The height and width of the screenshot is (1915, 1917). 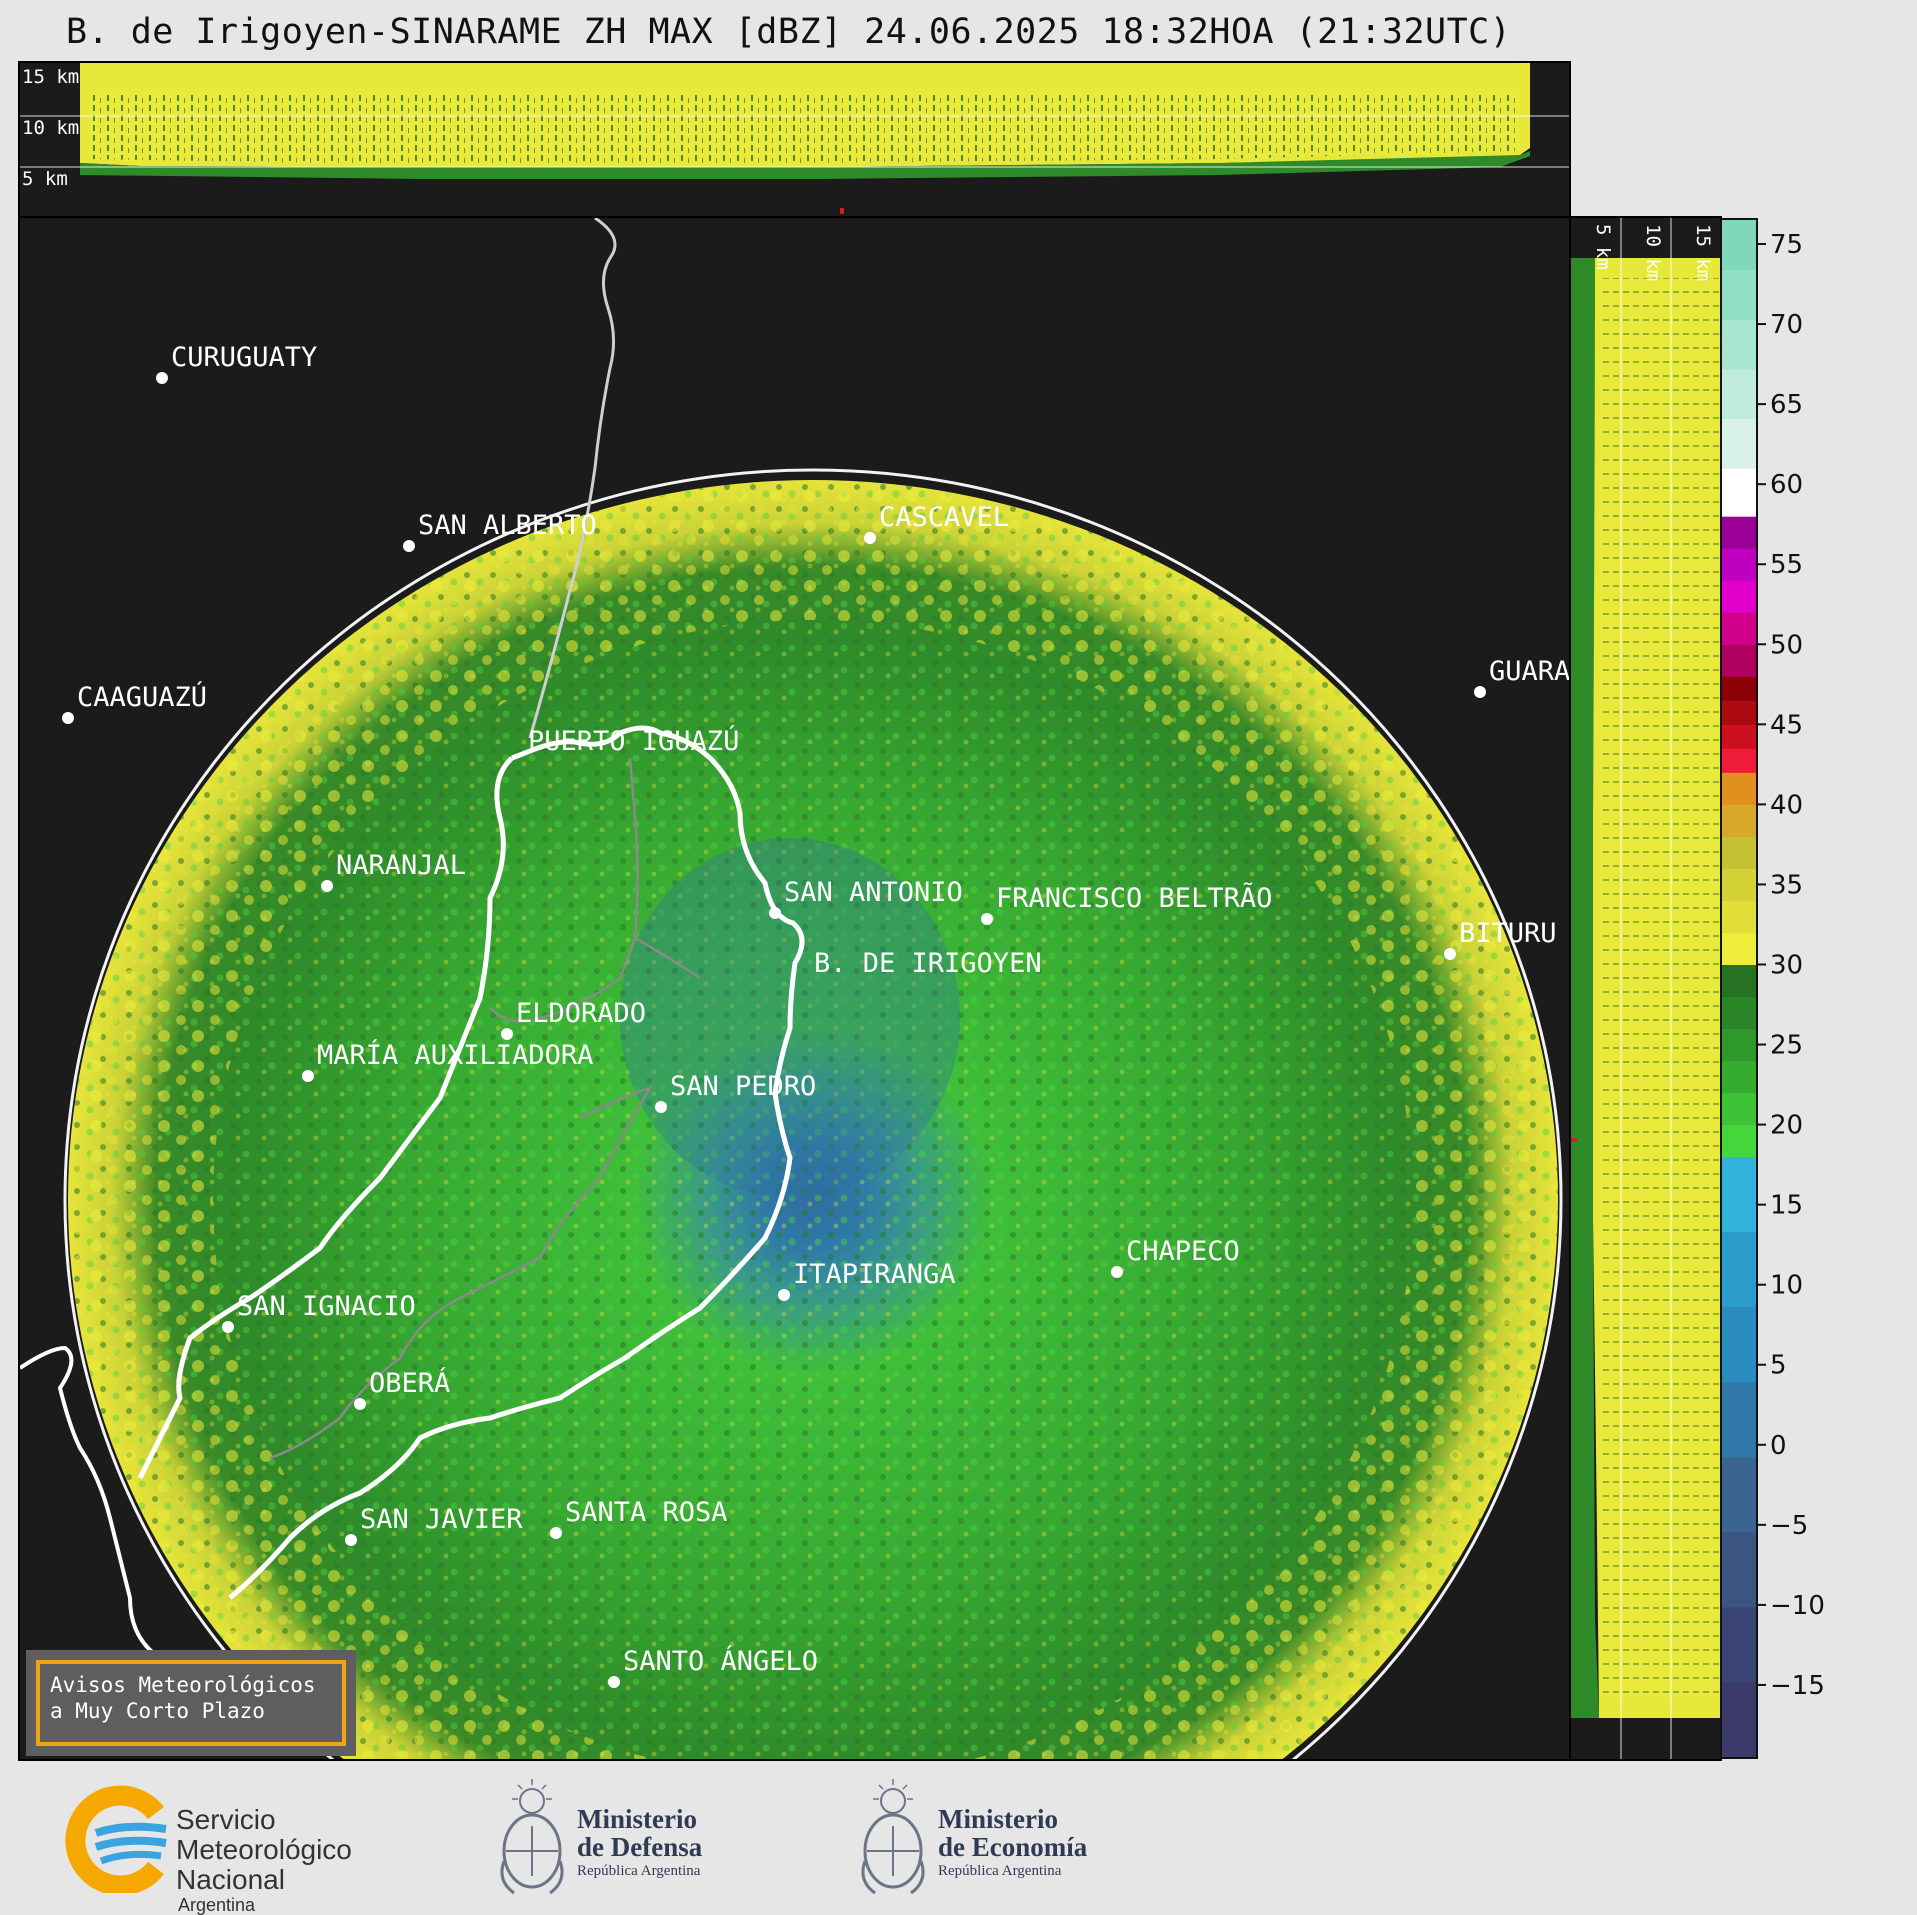 What do you see at coordinates (226, 1819) in the screenshot?
I see `smn-line-1: Servicio` at bounding box center [226, 1819].